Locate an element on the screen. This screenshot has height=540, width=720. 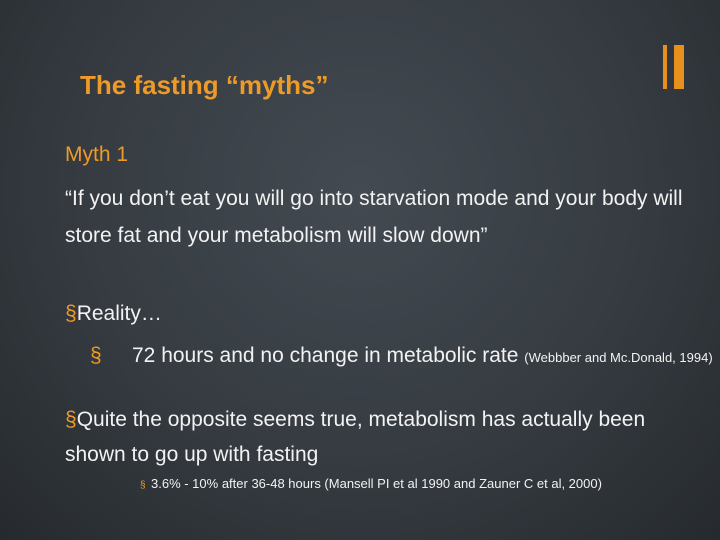
sub-bullet-text: 72 hours and no change in metabolic rate is located at coordinates (325, 355).